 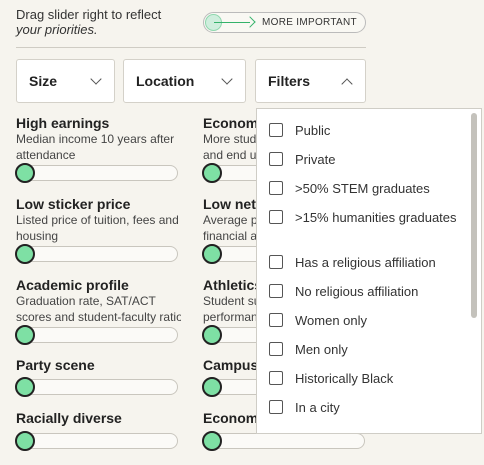 I want to click on slider-high-earnings, so click(x=96, y=173).